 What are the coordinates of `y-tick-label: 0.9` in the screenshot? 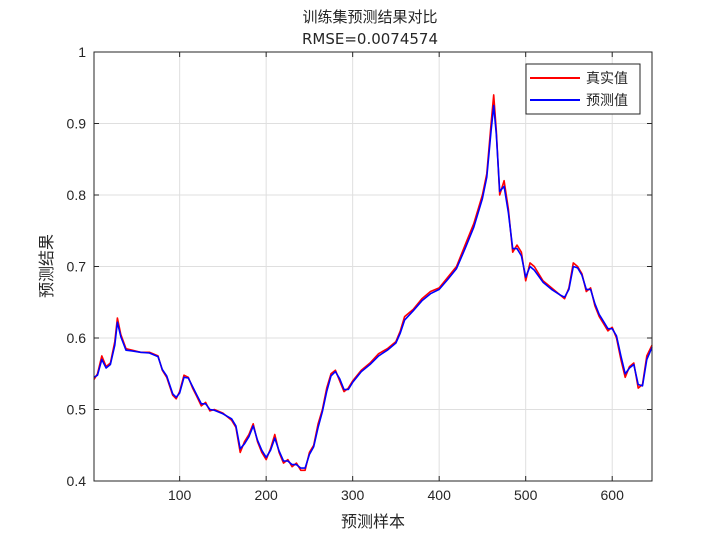 It's located at (77, 124).